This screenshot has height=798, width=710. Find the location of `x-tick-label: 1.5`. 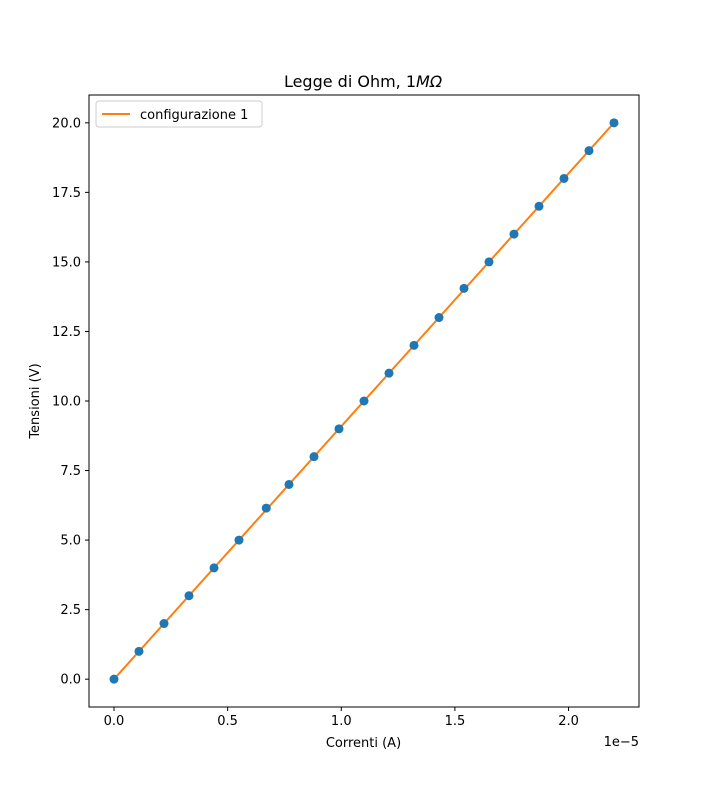

x-tick-label: 1.5 is located at coordinates (455, 721).